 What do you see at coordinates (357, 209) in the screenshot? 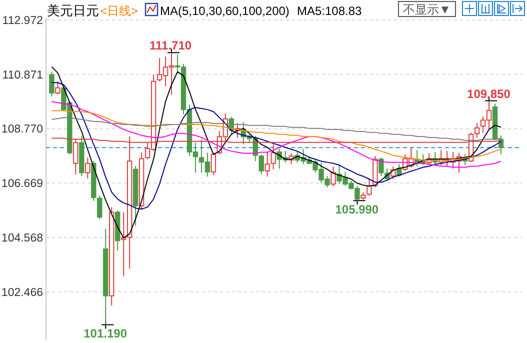
I see `annotation: 105.990` at bounding box center [357, 209].